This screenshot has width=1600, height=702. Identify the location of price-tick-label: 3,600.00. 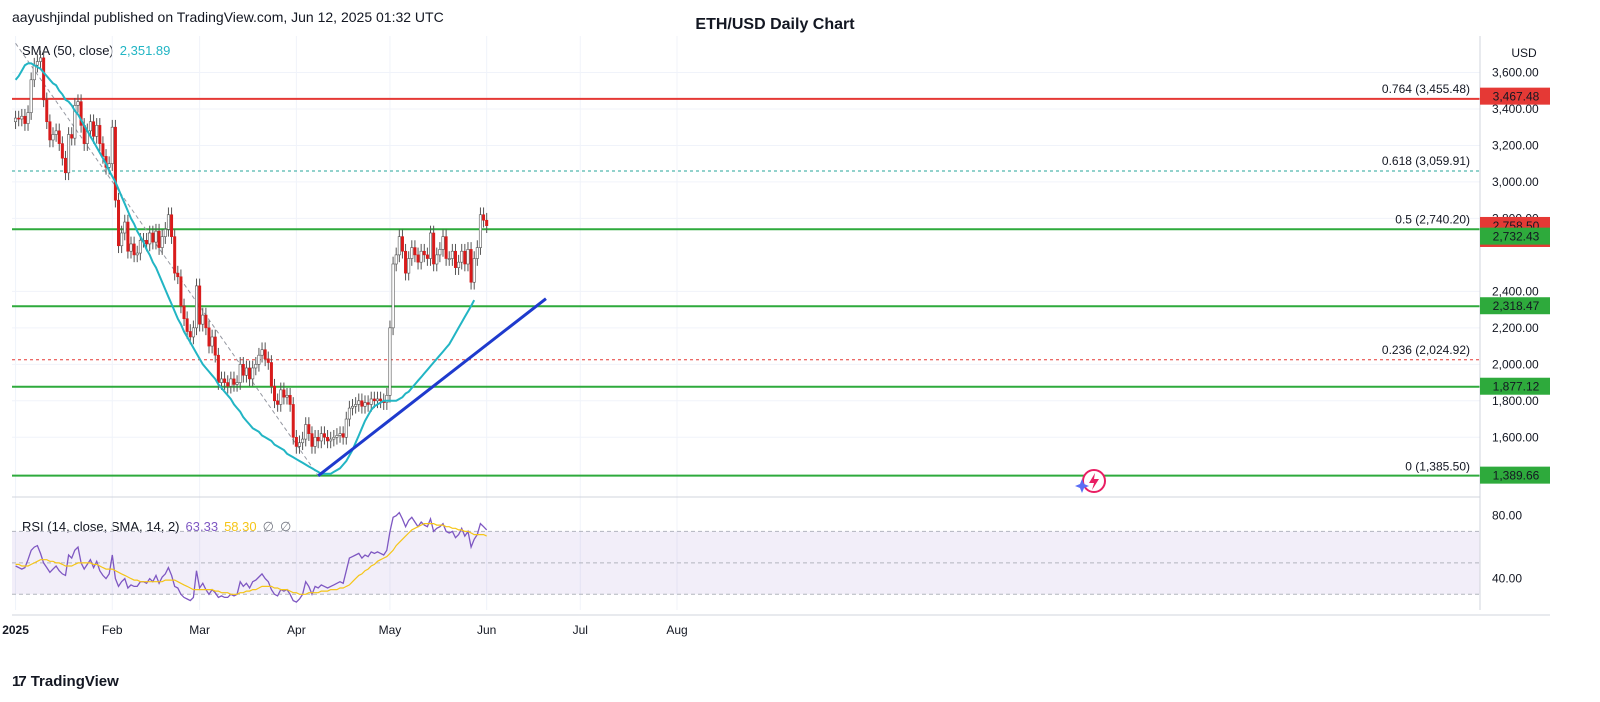
(1515, 72).